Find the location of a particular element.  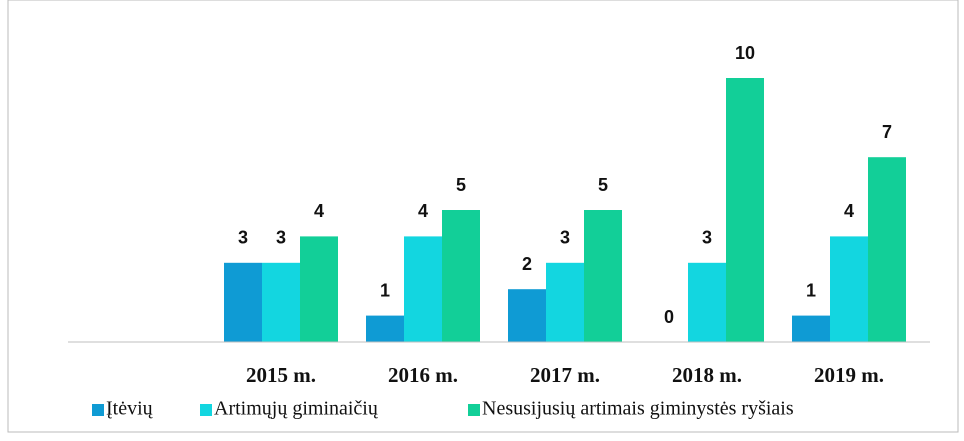

legend-label: Nesusijusių artimais giminystės ryšiais is located at coordinates (638, 409).